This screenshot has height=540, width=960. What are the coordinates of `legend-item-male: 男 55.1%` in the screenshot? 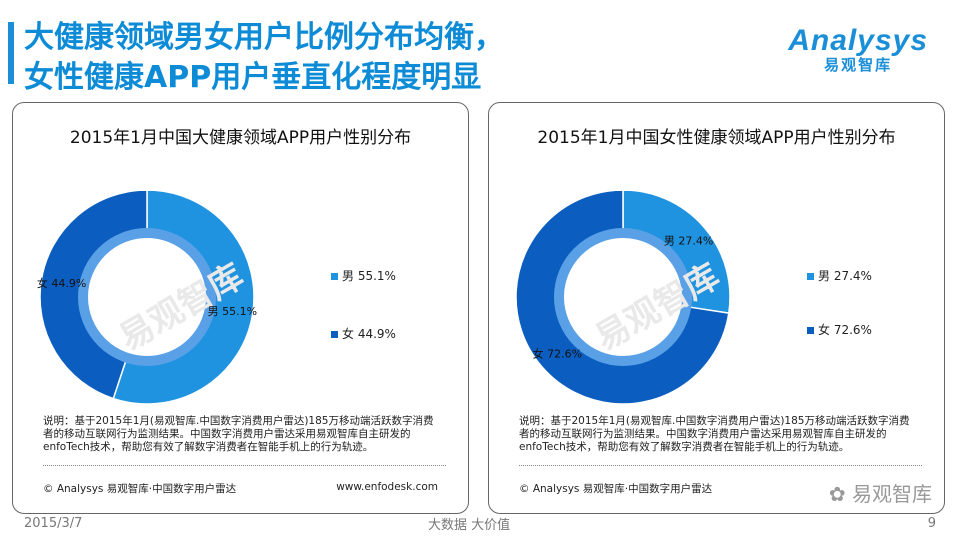 It's located at (363, 275).